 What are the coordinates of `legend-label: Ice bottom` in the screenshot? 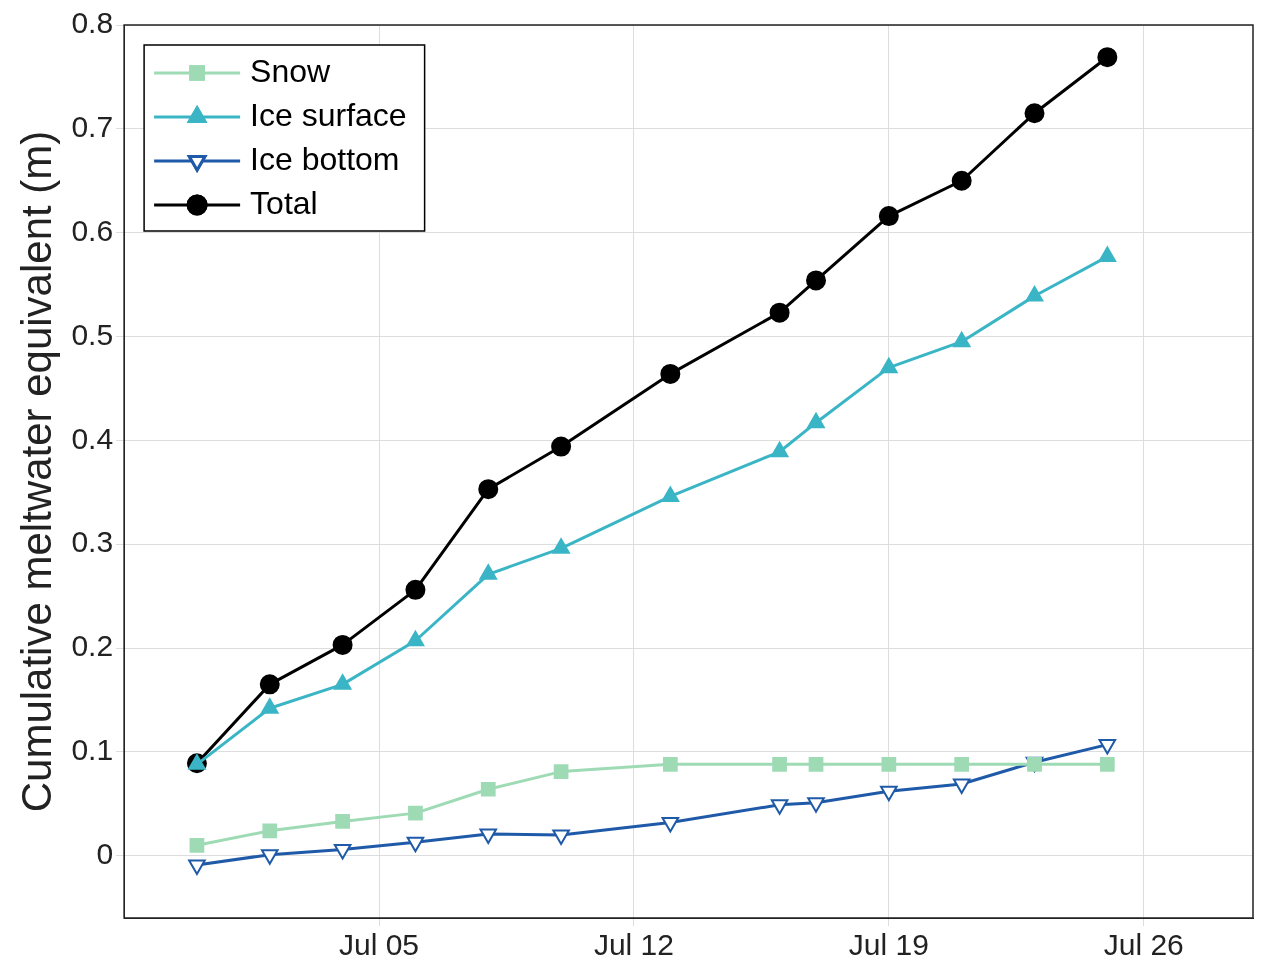 It's located at (325, 158).